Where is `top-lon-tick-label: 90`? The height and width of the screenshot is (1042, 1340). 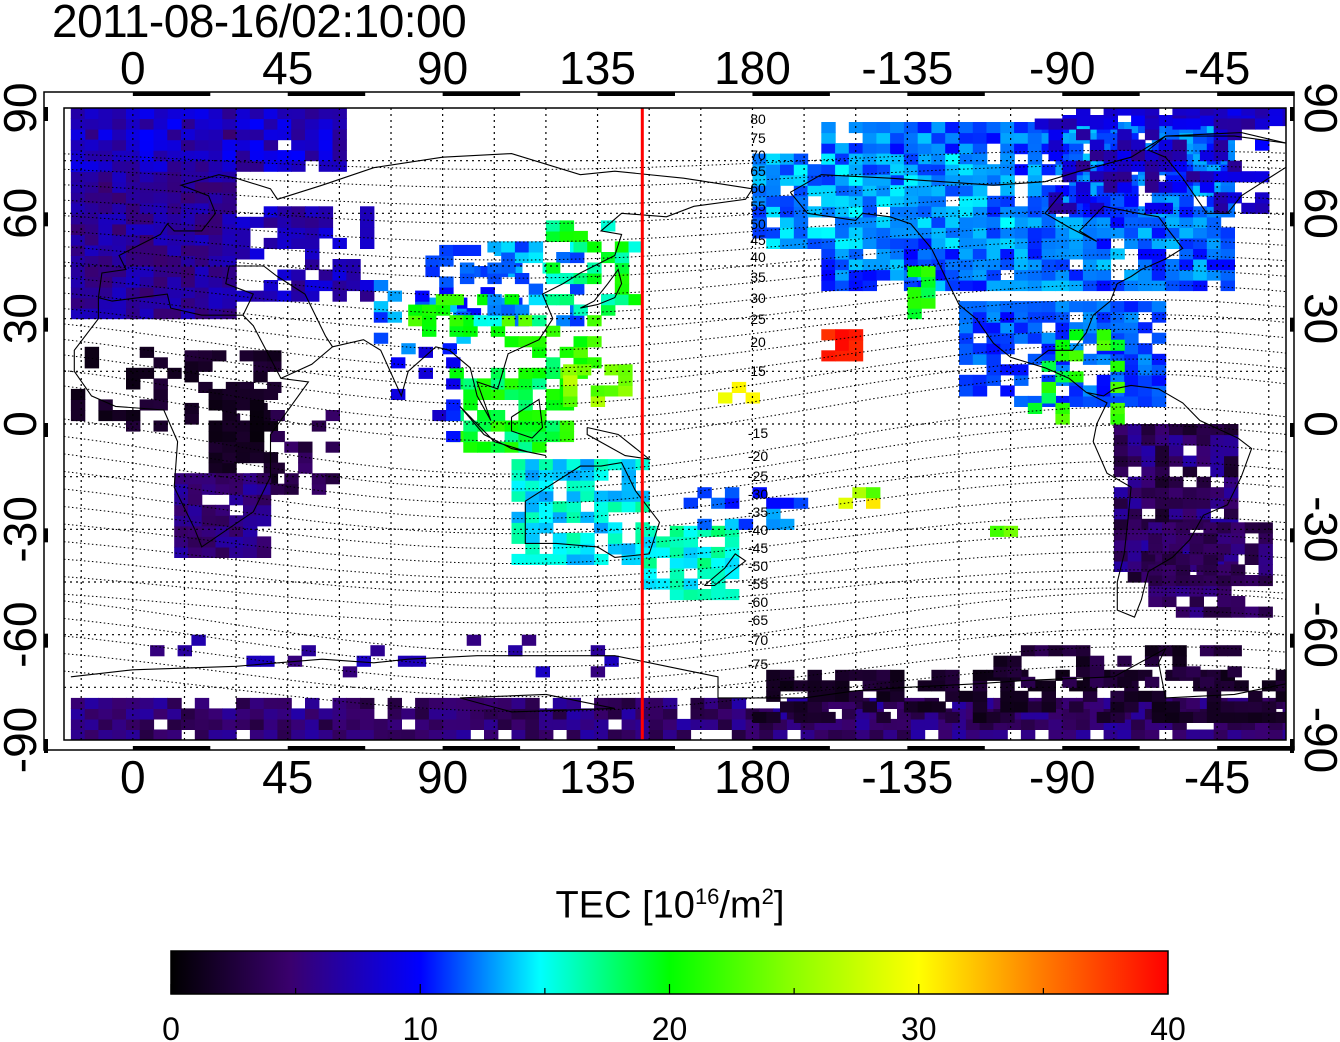
top-lon-tick-label: 90 is located at coordinates (442, 68).